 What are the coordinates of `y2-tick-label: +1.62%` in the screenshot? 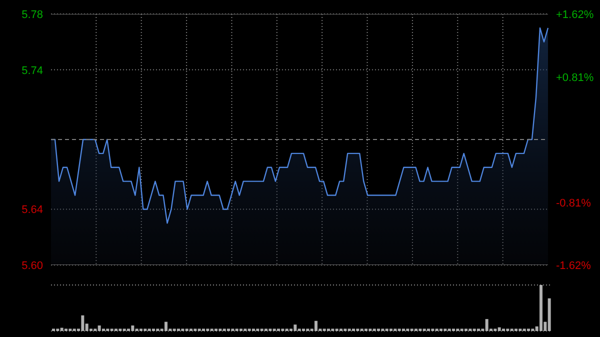 It's located at (575, 15).